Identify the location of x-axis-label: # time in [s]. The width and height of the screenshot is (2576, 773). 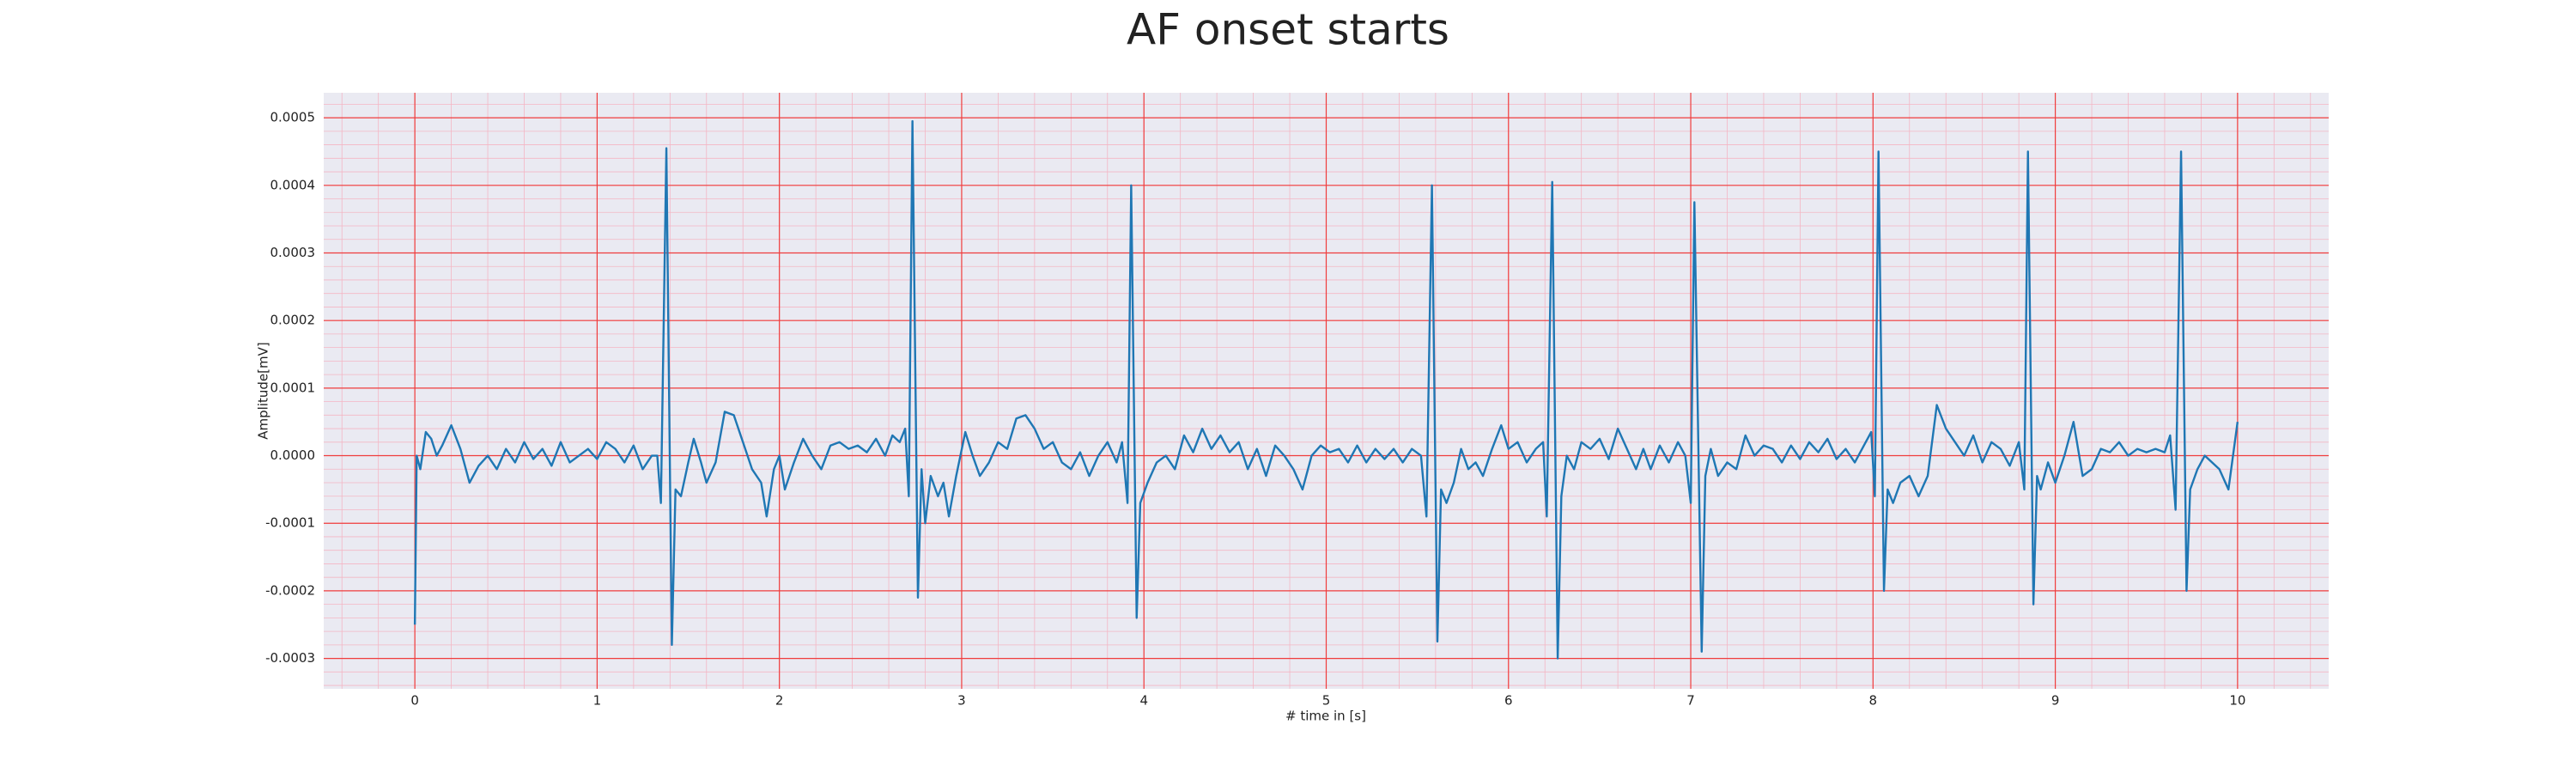
(1325, 716).